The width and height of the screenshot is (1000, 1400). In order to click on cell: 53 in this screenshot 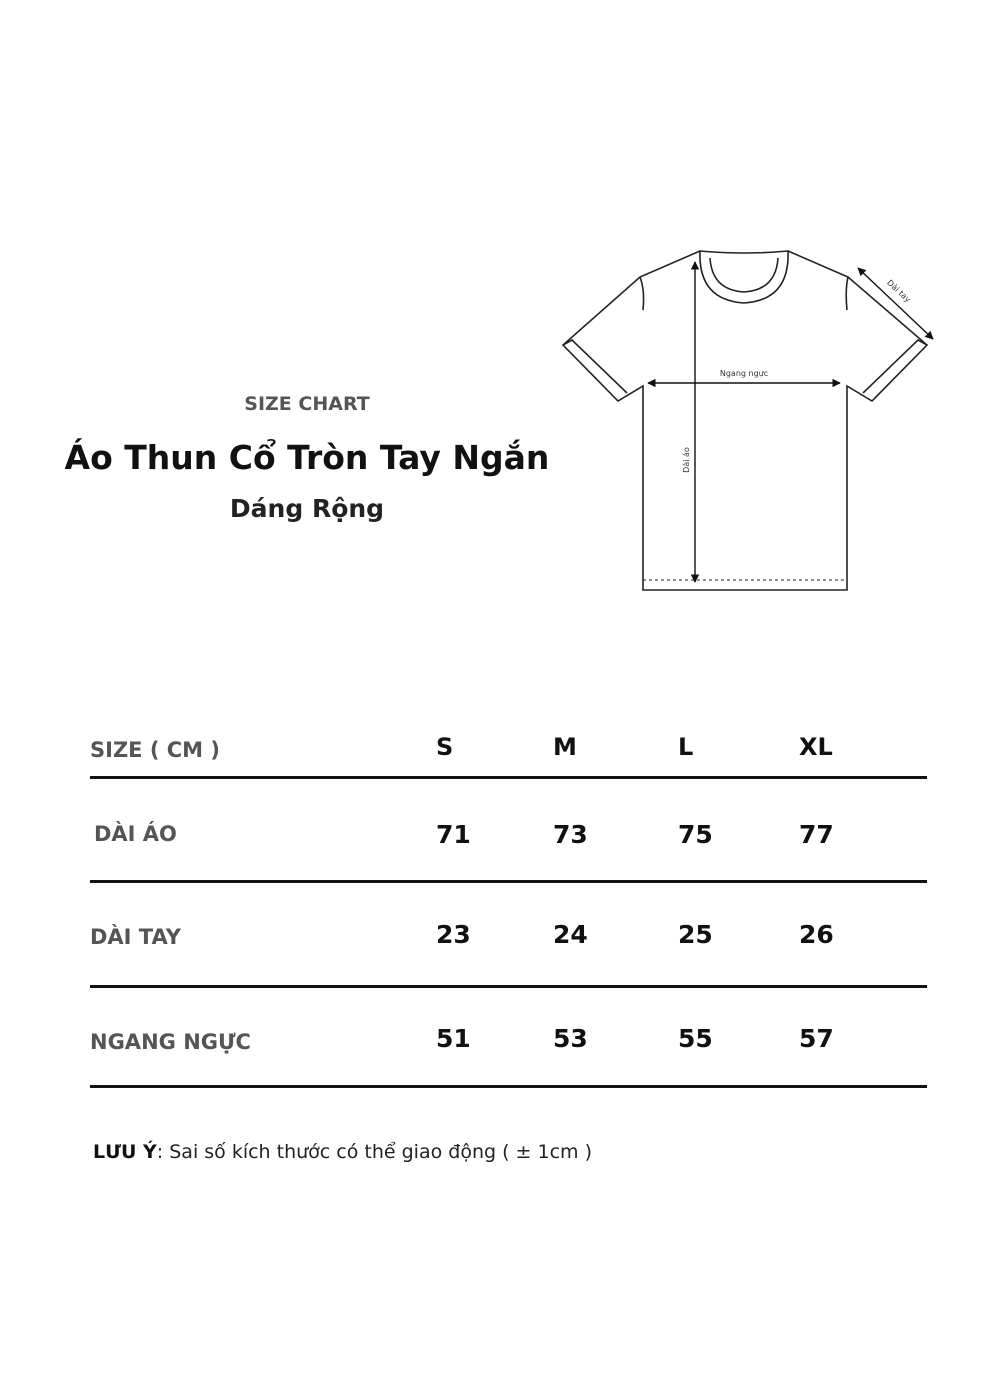, I will do `click(570, 1038)`.